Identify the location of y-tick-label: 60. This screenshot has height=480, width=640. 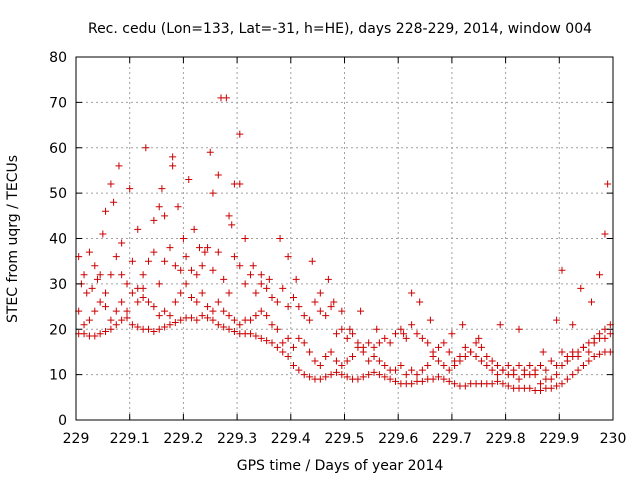
(58, 149).